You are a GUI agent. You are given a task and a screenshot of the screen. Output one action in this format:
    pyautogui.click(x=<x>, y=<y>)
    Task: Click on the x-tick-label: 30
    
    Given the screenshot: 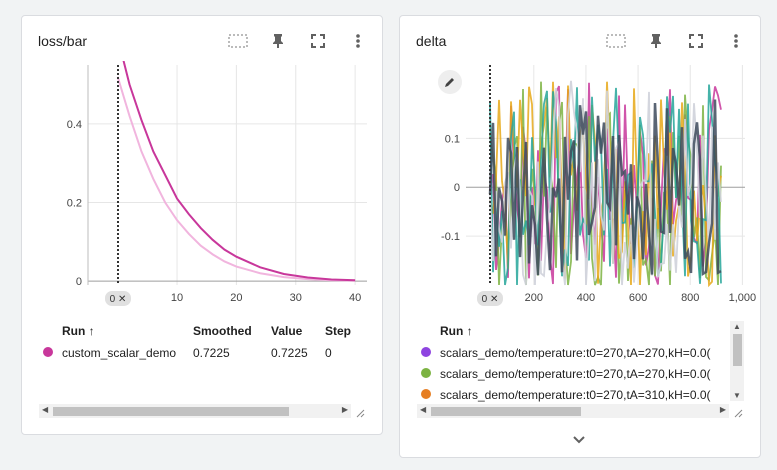 What is the action you would take?
    pyautogui.click(x=296, y=298)
    